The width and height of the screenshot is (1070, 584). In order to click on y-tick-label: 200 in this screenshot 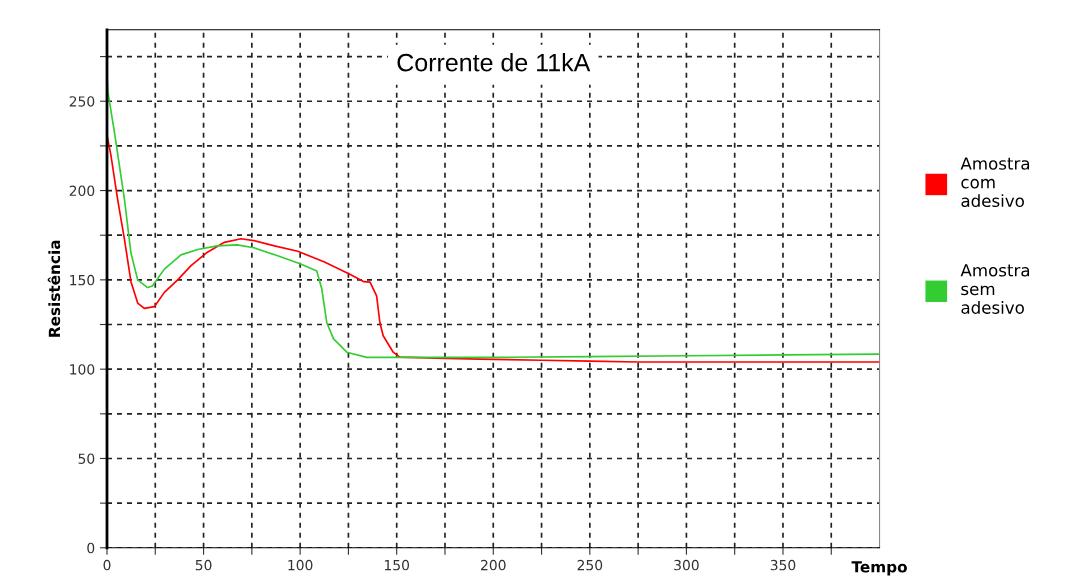, I will do `click(82, 191)`.